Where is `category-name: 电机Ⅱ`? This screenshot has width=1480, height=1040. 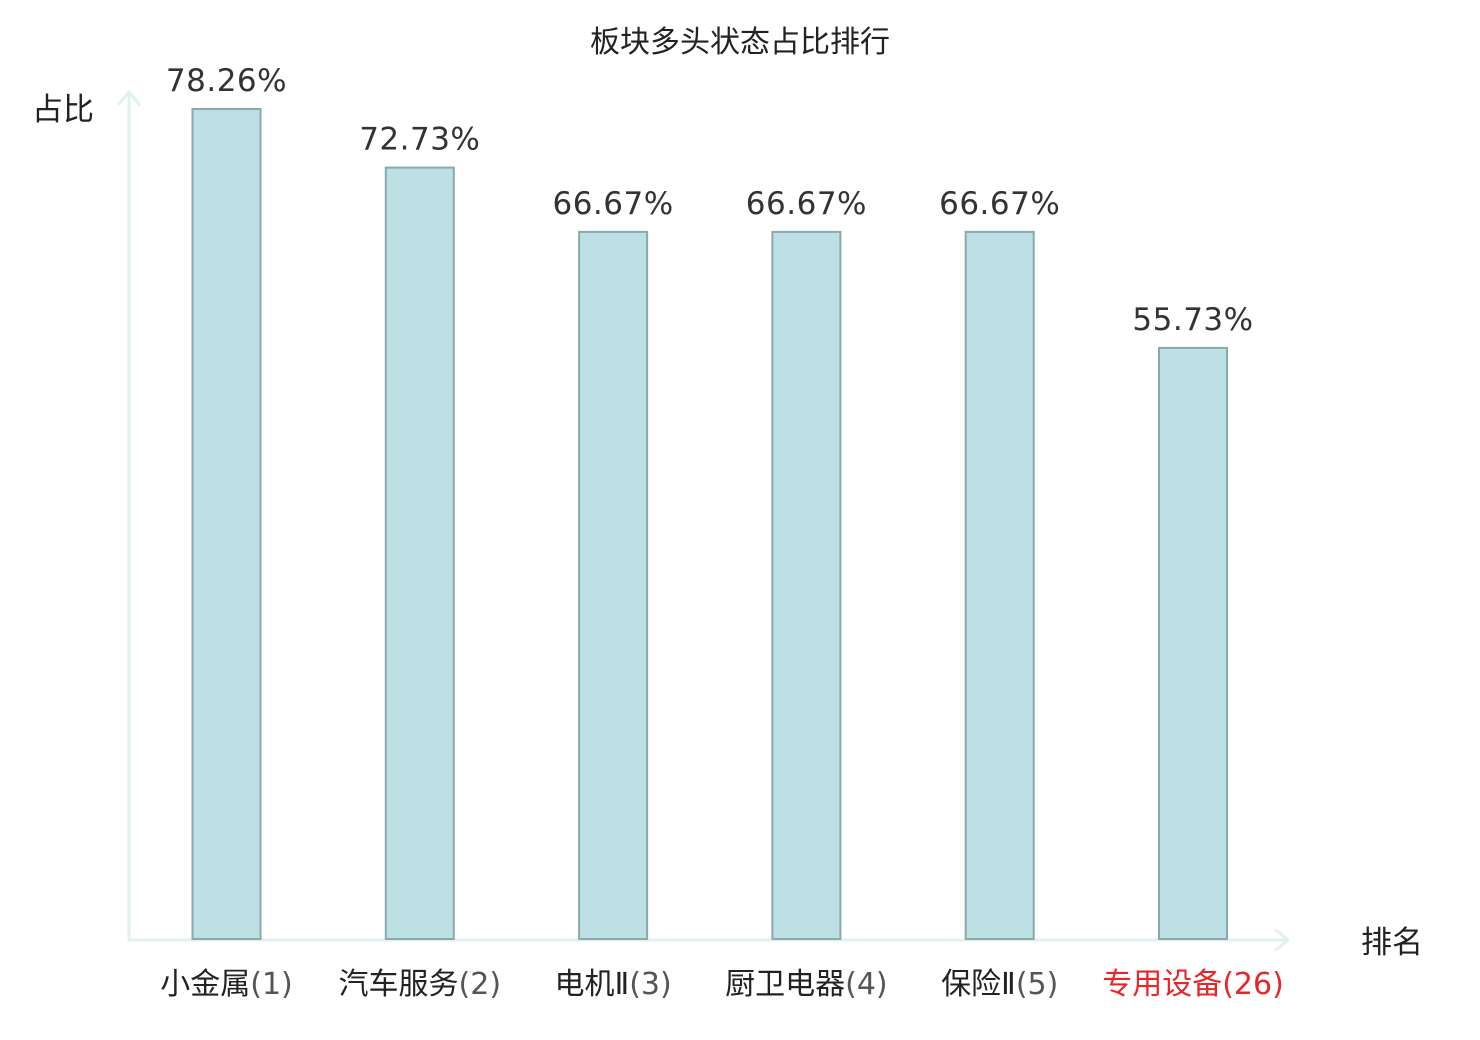
category-name: 电机Ⅱ is located at coordinates (591, 984).